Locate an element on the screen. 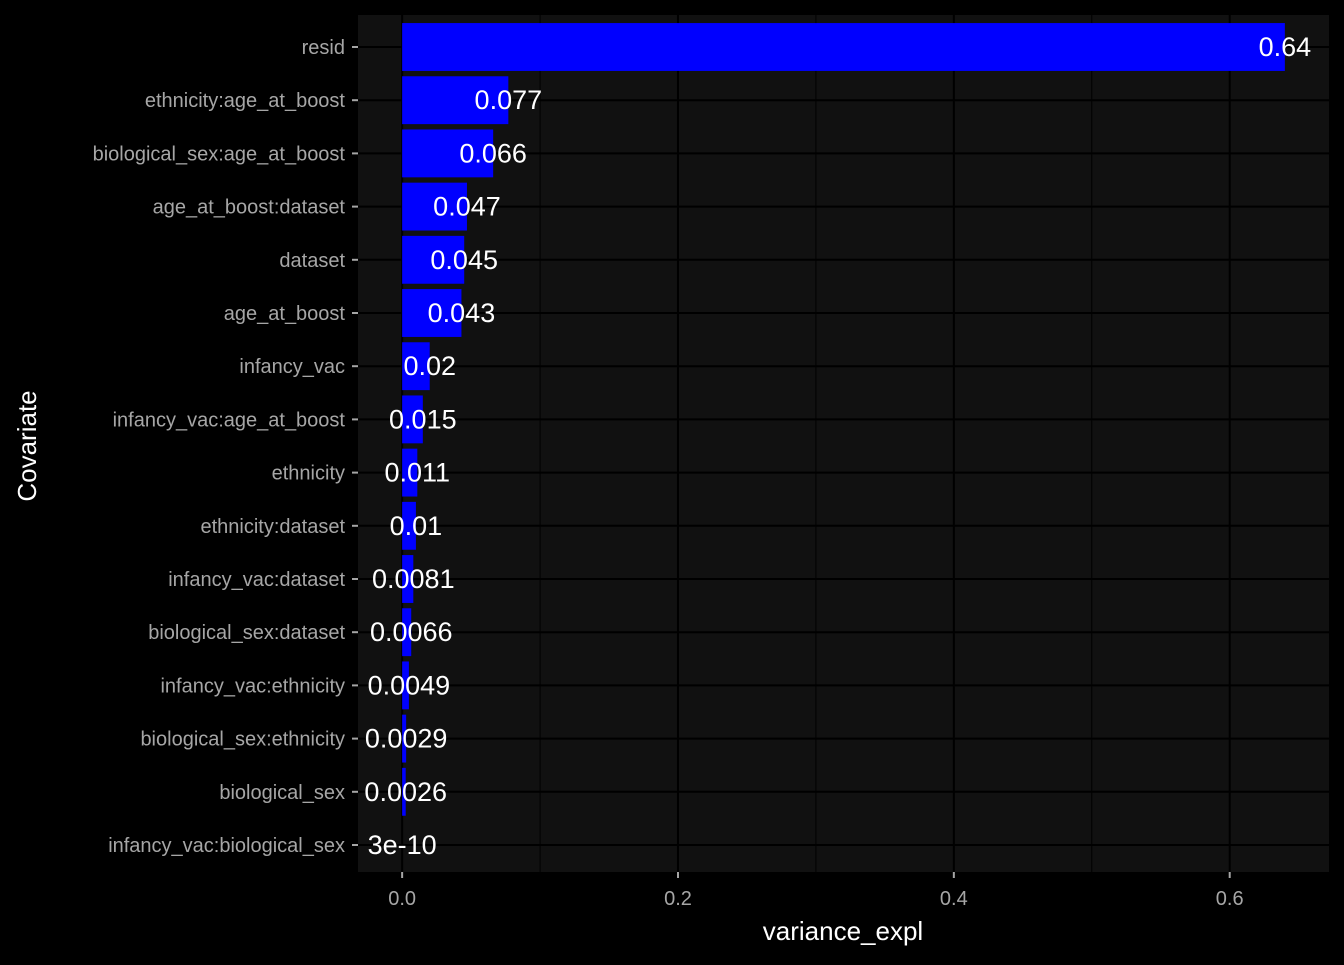 This screenshot has height=965, width=1344. y-axis-title: Covariate is located at coordinates (27, 445).